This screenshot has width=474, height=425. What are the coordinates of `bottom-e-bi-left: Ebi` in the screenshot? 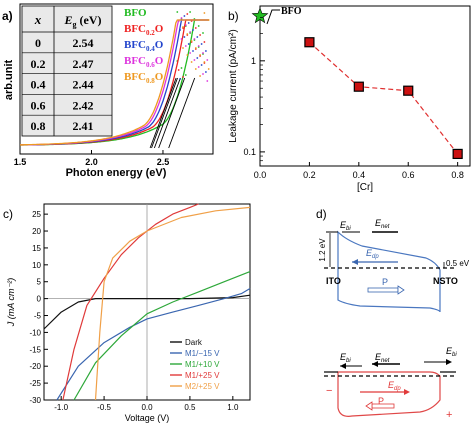 It's located at (345, 358).